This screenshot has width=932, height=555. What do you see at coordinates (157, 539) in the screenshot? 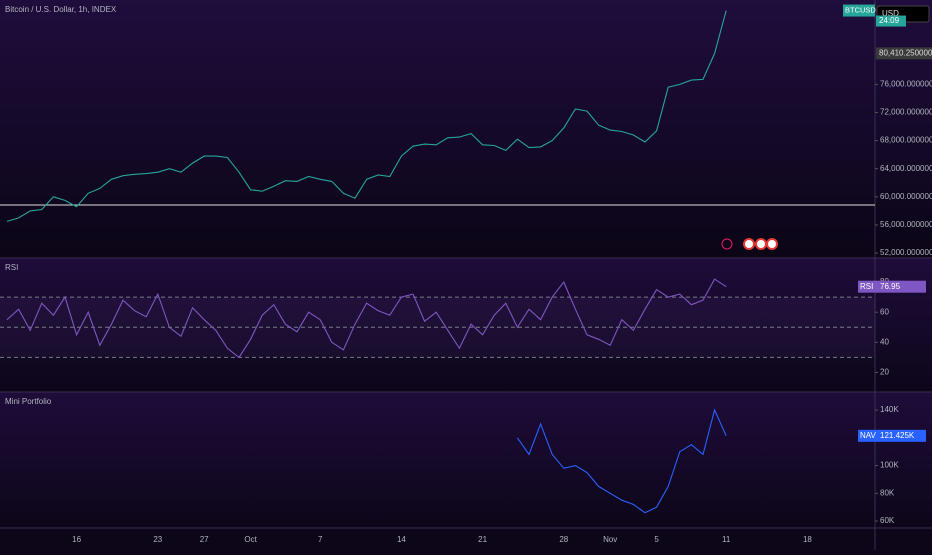
I see `x-tick-label: 23` at bounding box center [157, 539].